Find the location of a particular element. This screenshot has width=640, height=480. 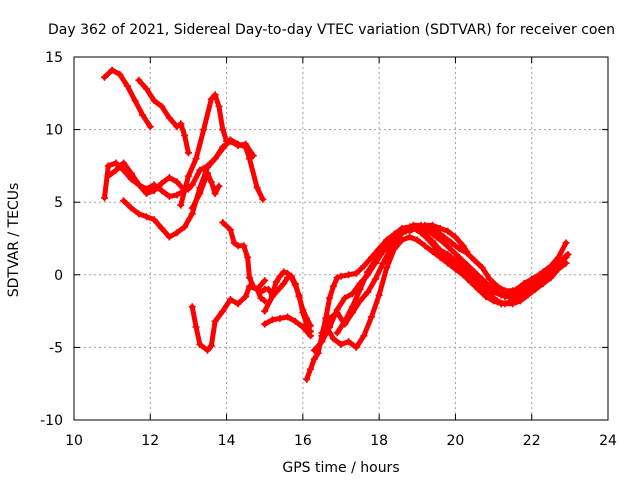

x-tick-label: 14 is located at coordinates (227, 441).